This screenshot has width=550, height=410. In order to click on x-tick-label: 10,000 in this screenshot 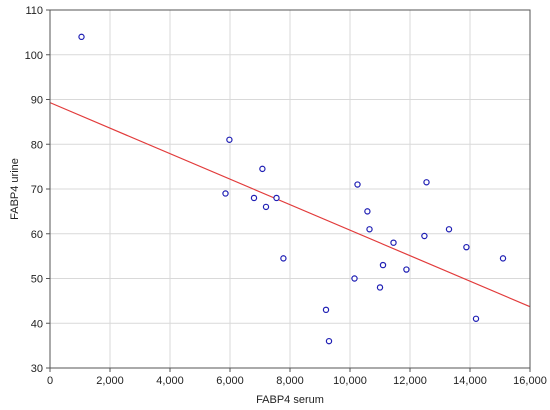, I will do `click(350, 381)`.